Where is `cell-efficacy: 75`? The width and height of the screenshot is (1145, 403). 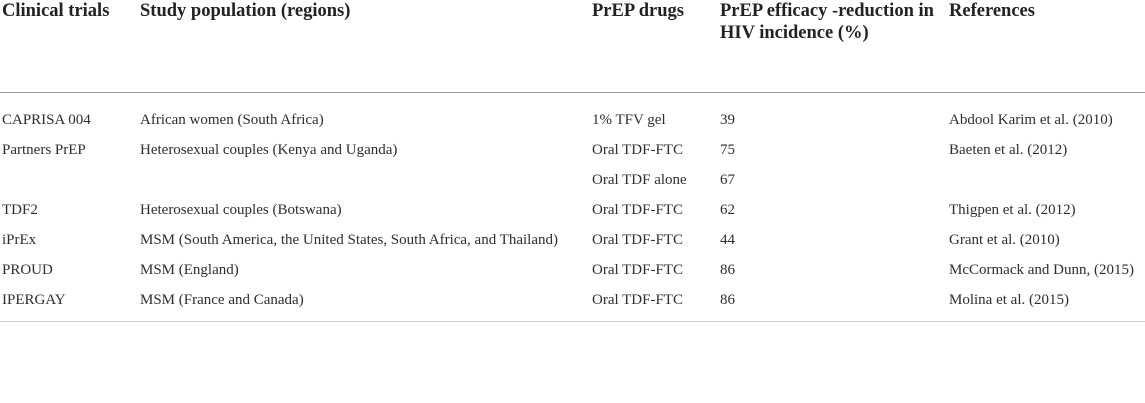 cell-efficacy: 75 is located at coordinates (727, 149).